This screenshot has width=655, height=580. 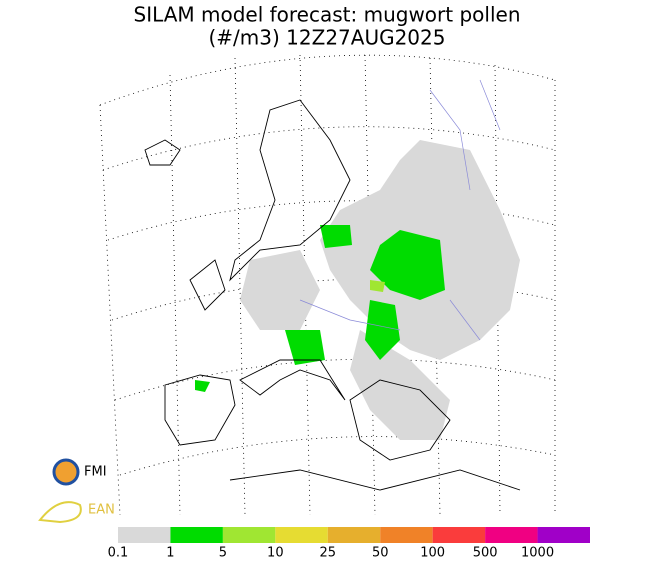 I want to click on legend-label: 25, so click(x=328, y=553).